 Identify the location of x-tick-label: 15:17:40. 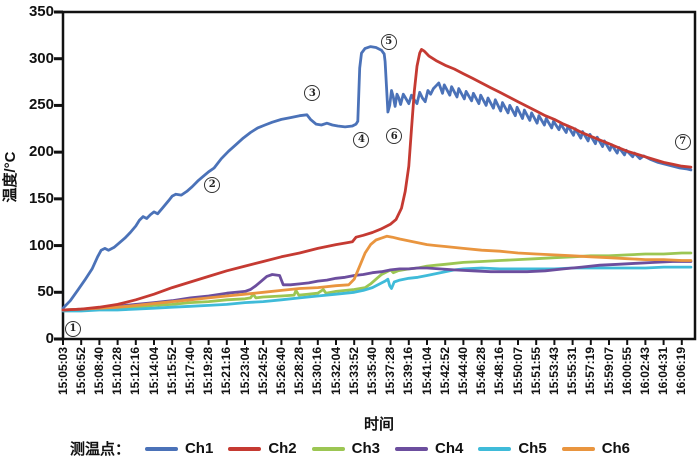
(189, 371).